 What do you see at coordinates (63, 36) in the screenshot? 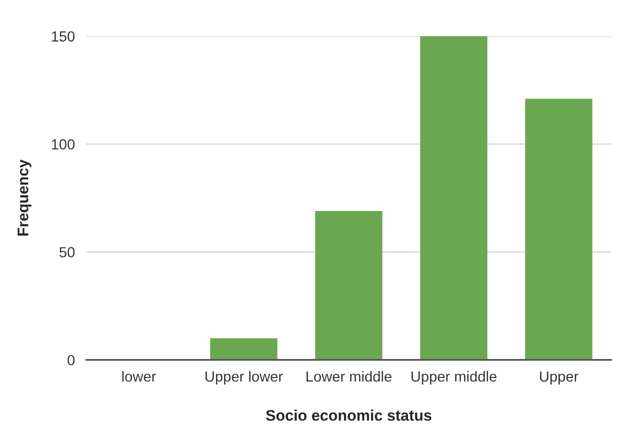
I see `y-tick-label: 150` at bounding box center [63, 36].